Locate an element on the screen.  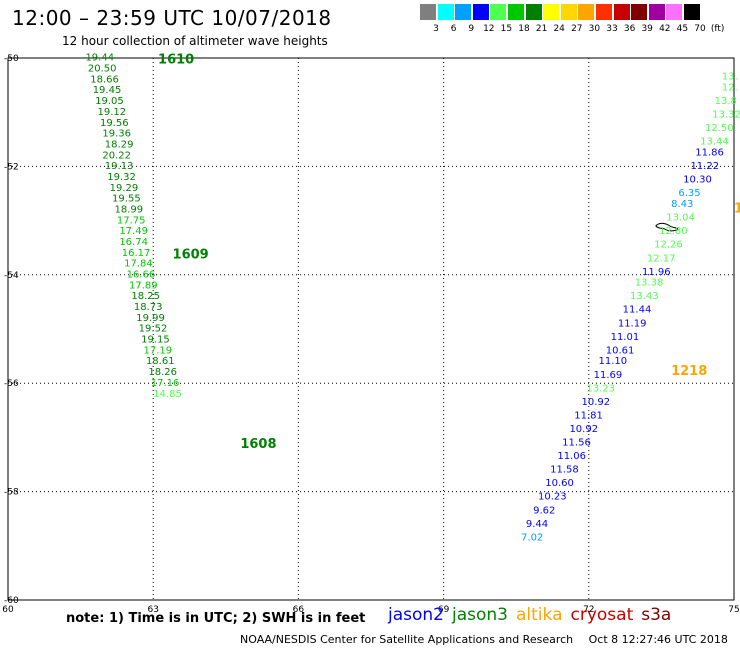
swh-value-label: 19.55 is located at coordinates (126, 199).